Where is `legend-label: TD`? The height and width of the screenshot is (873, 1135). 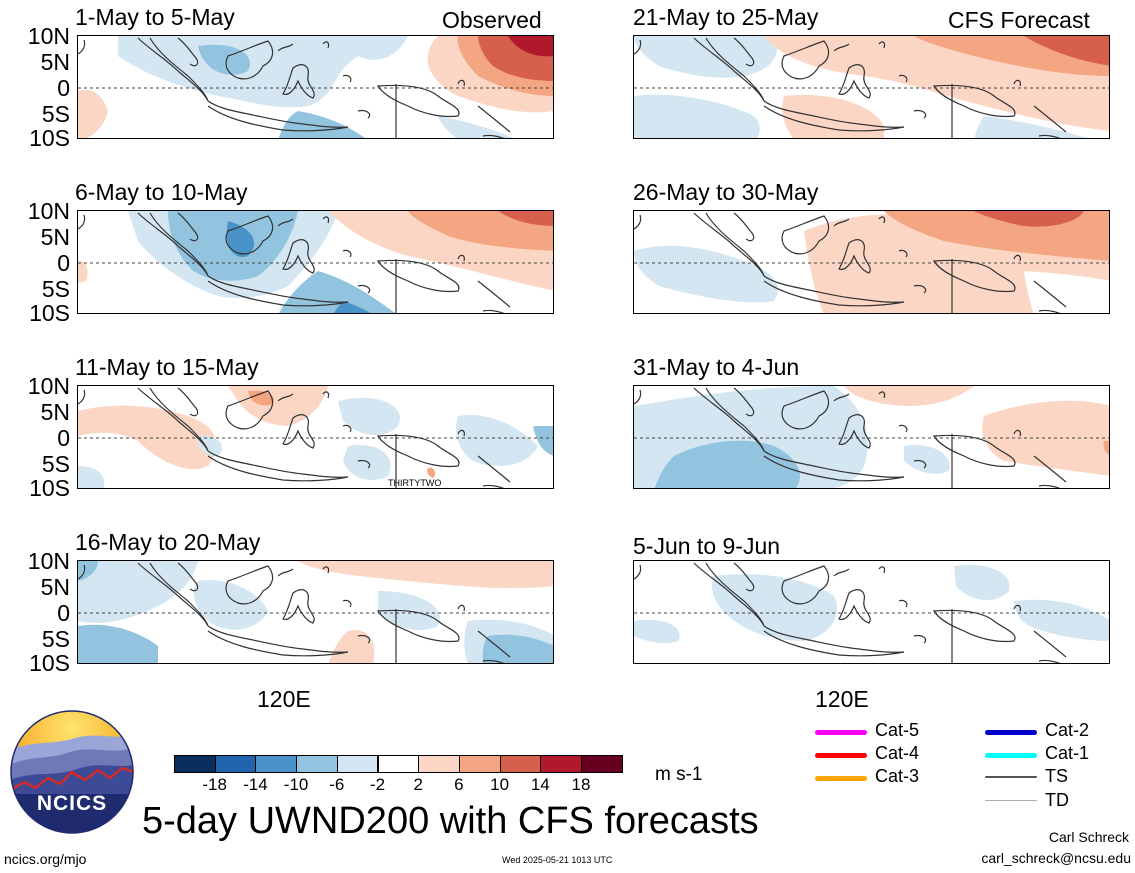 legend-label: TD is located at coordinates (1057, 800).